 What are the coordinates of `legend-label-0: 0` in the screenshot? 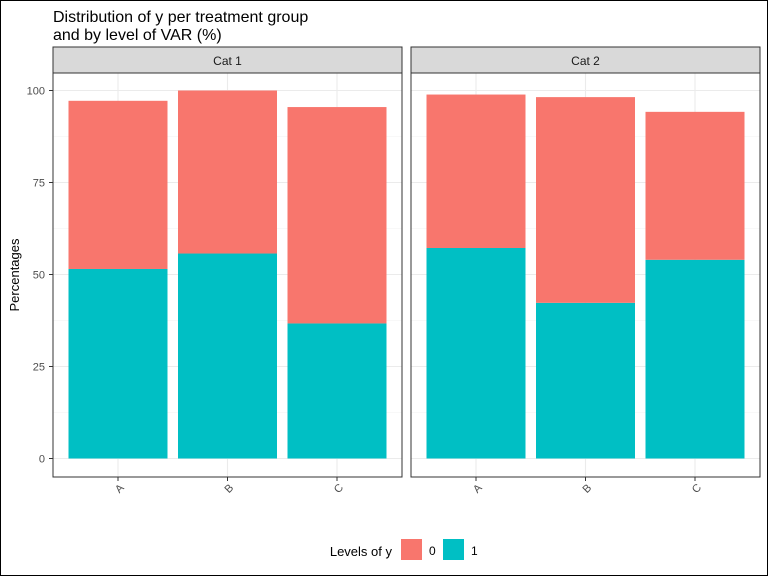 It's located at (432, 551).